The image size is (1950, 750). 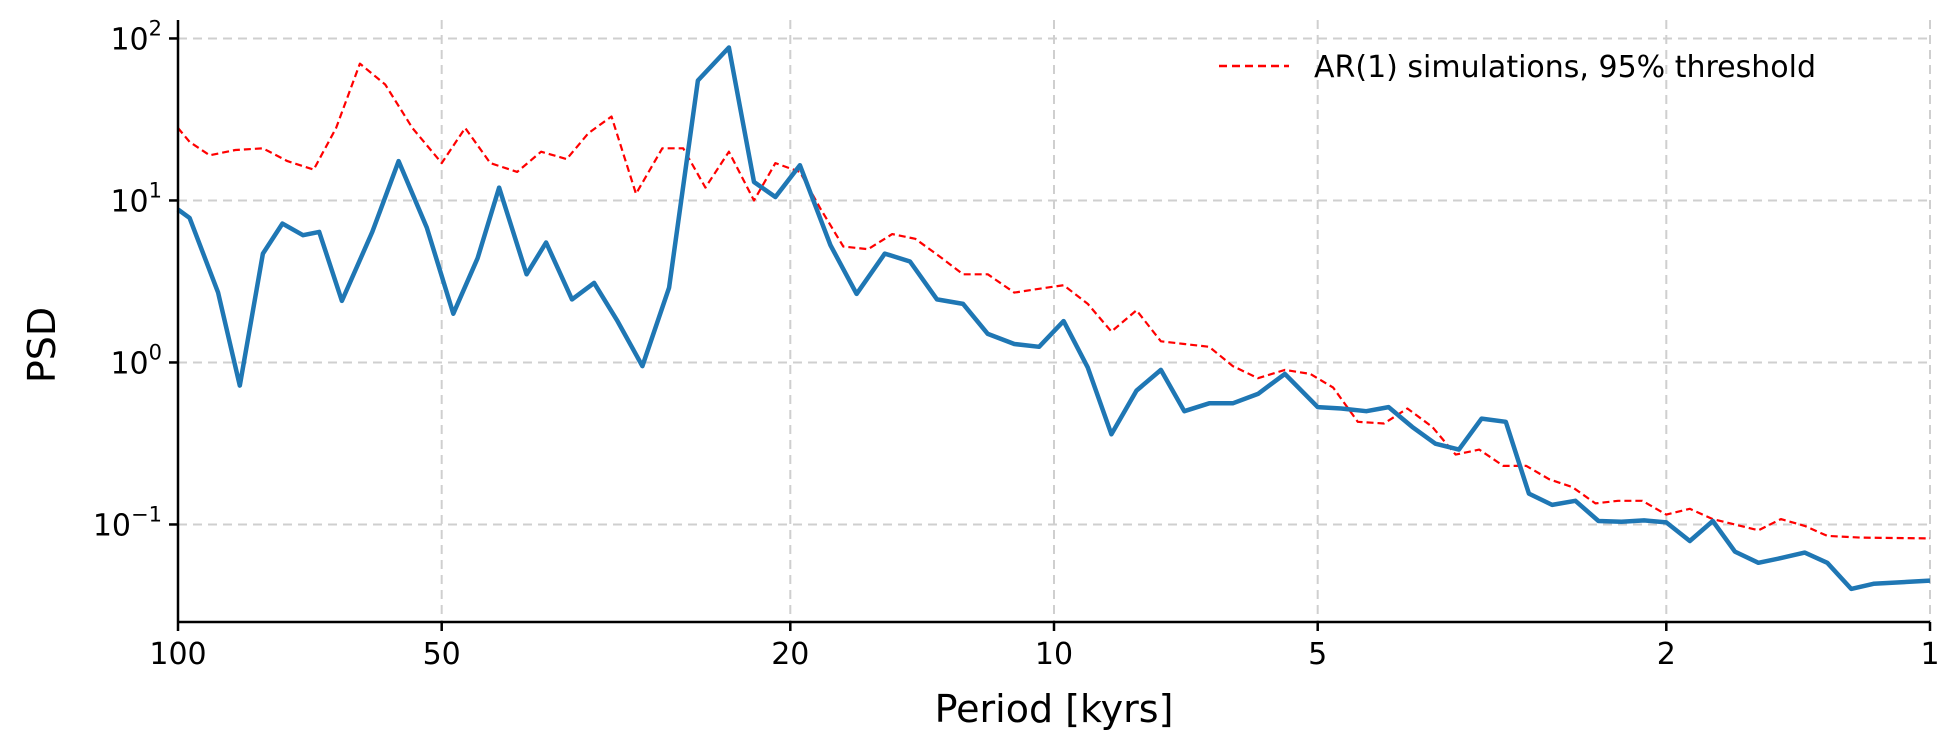 I want to click on legend: AR(1) simulations, 95% threshold, so click(x=1517, y=67).